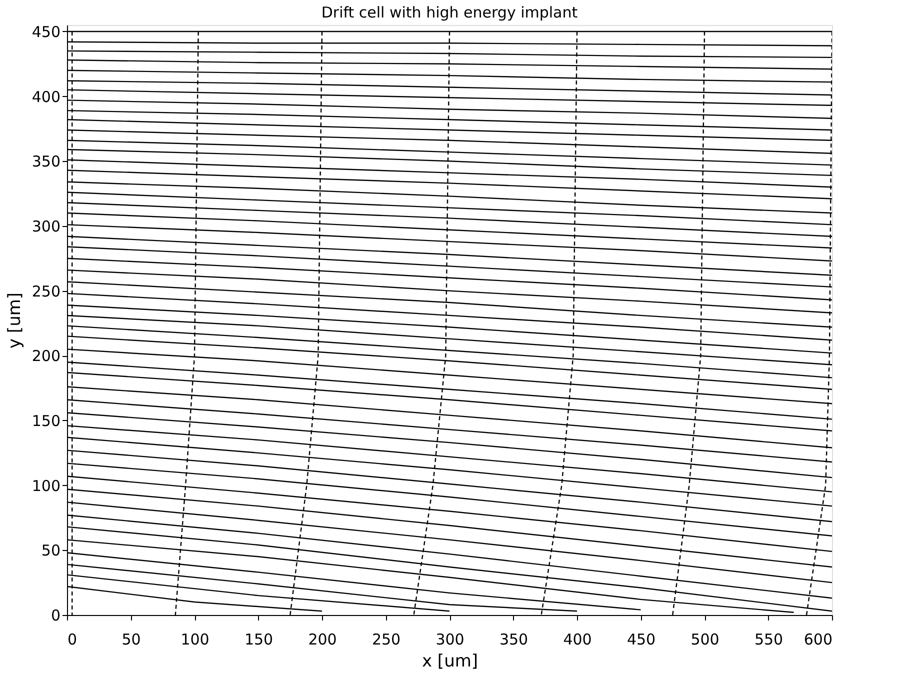  Describe the element at coordinates (195, 639) in the screenshot. I see `x-tick-label: 100` at that location.